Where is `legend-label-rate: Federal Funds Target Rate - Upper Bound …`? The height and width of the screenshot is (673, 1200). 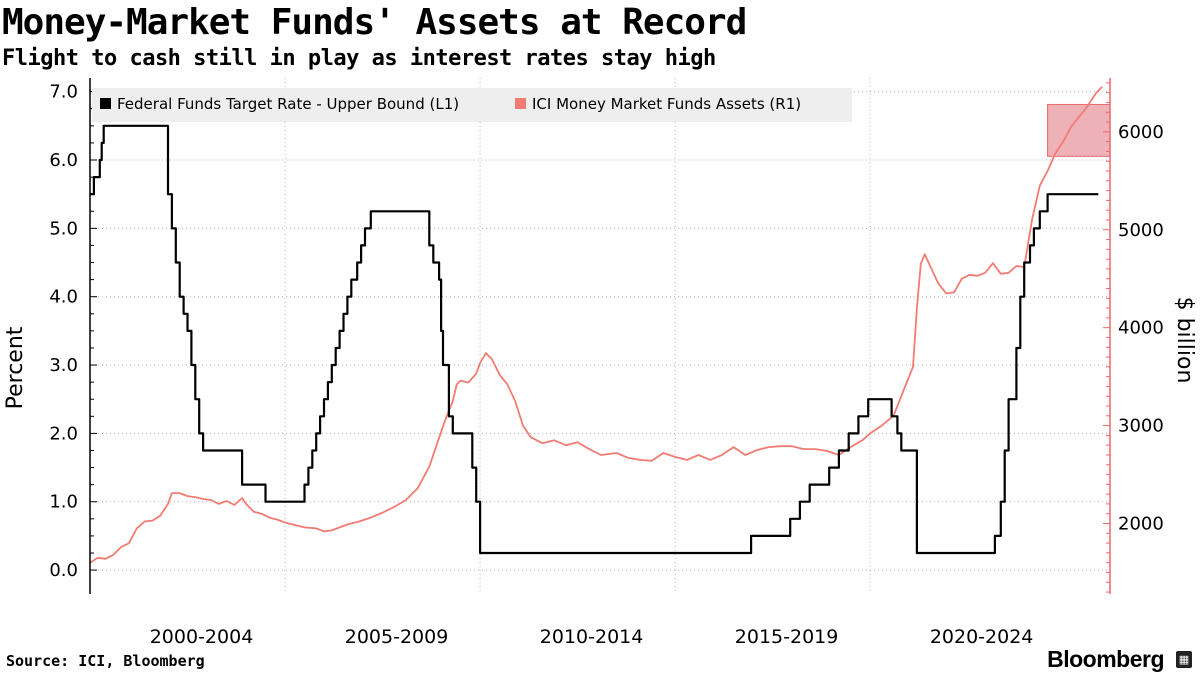 legend-label-rate: Federal Funds Target Rate - Upper Bound … is located at coordinates (288, 104).